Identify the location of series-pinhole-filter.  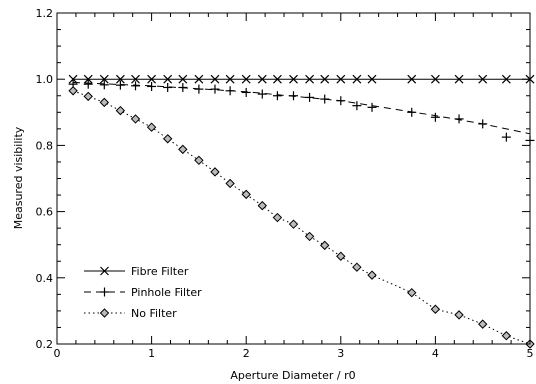
(301, 112).